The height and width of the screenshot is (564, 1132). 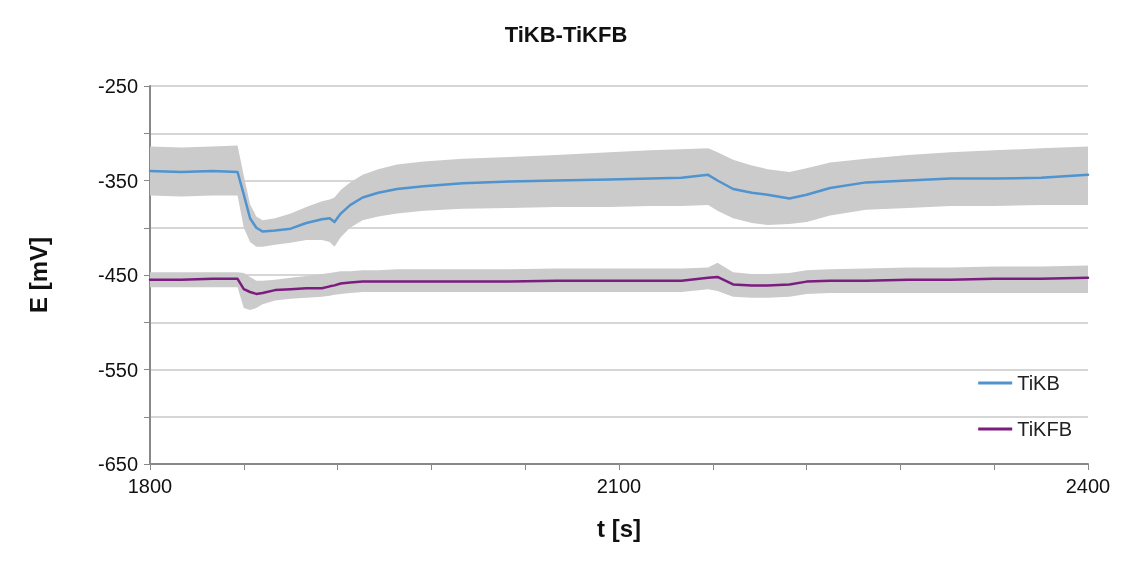 I want to click on y-axis-title: E [mV], so click(x=38, y=275).